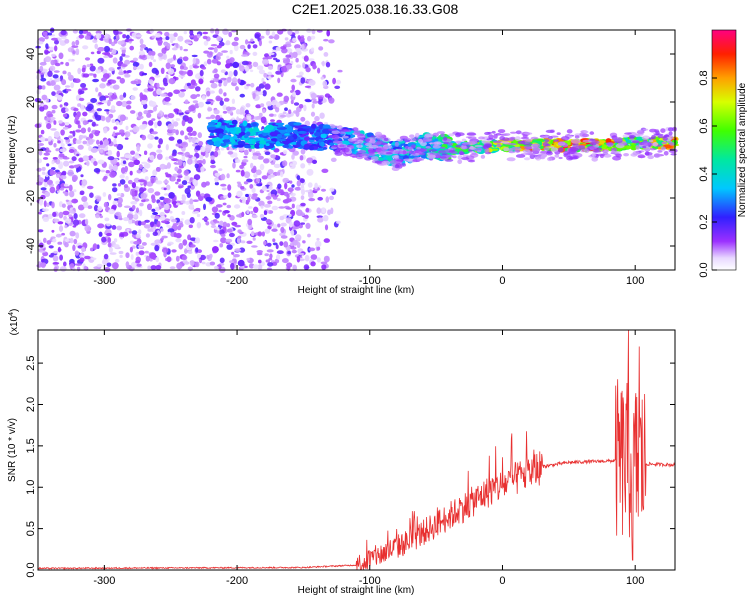 The width and height of the screenshot is (750, 600). Describe the element at coordinates (11, 314) in the screenshot. I see `snr-multiplier-exponent: 4` at that location.